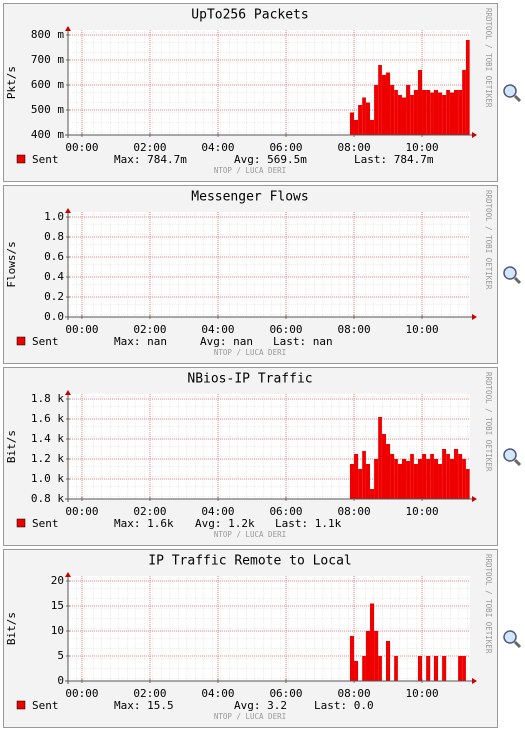 The width and height of the screenshot is (525, 729). Describe the element at coordinates (60, 680) in the screenshot. I see `y-tick-label: 0` at that location.